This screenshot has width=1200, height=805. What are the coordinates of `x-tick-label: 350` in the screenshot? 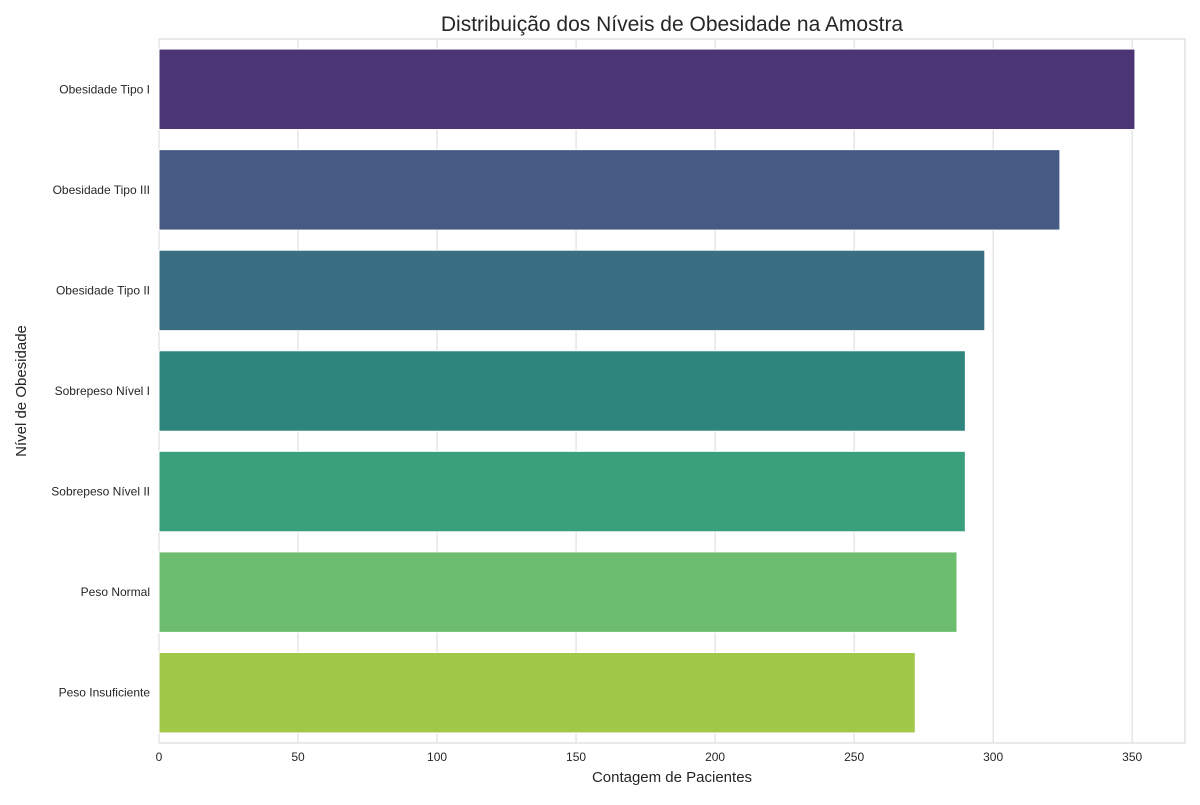 It's located at (1132, 757).